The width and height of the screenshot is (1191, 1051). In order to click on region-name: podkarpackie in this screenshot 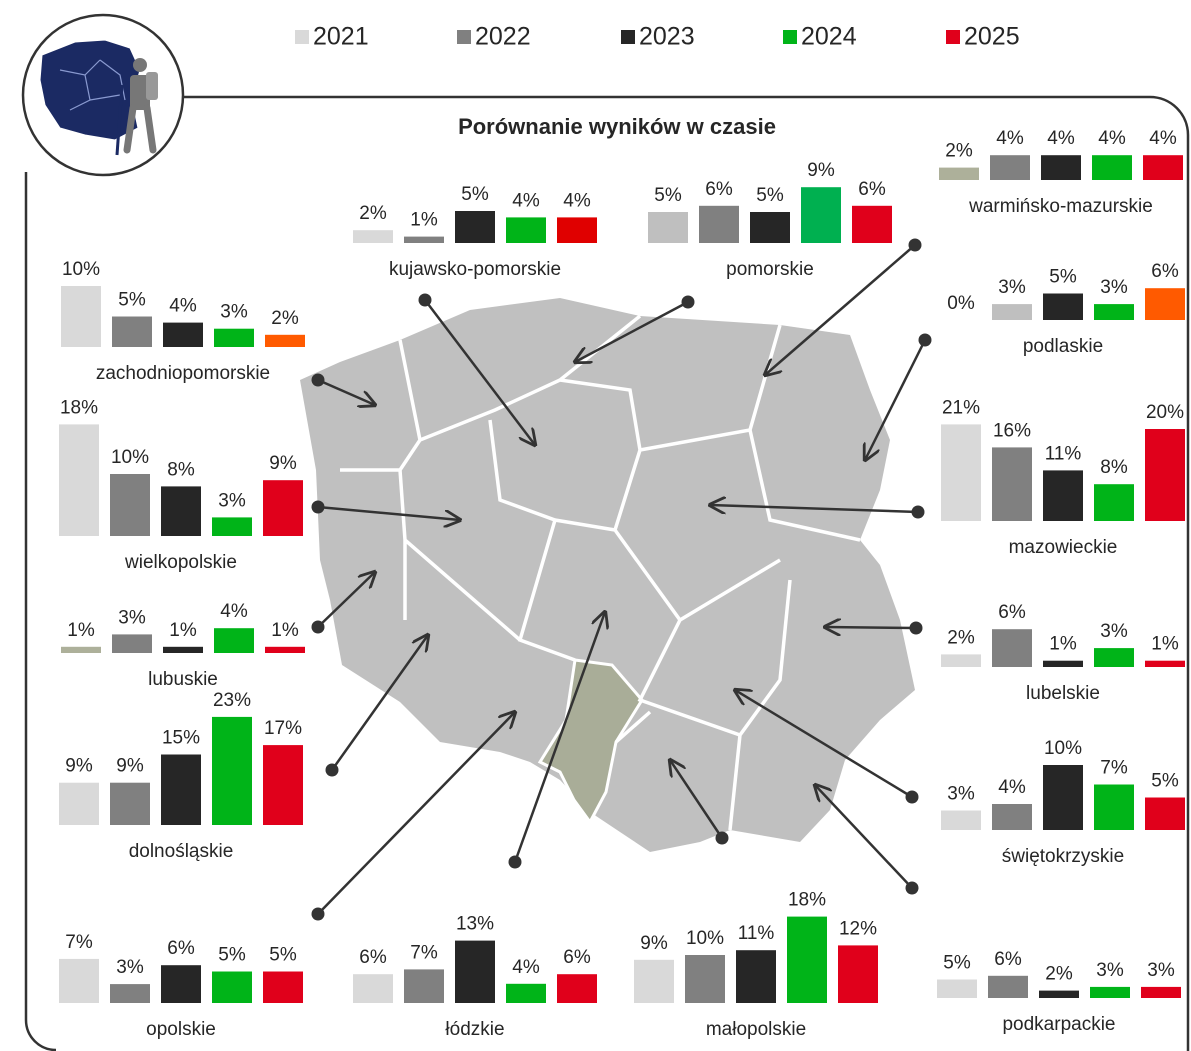, I will do `click(1058, 1024)`.